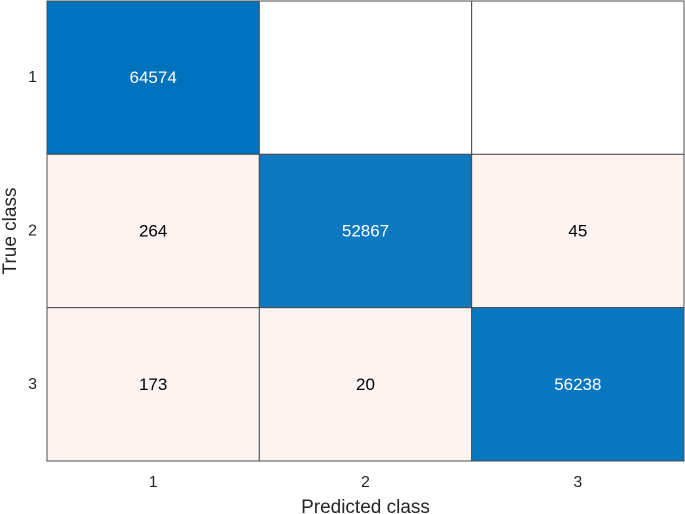 The height and width of the screenshot is (514, 685). I want to click on cell-value-2-2: 52867, so click(365, 231).